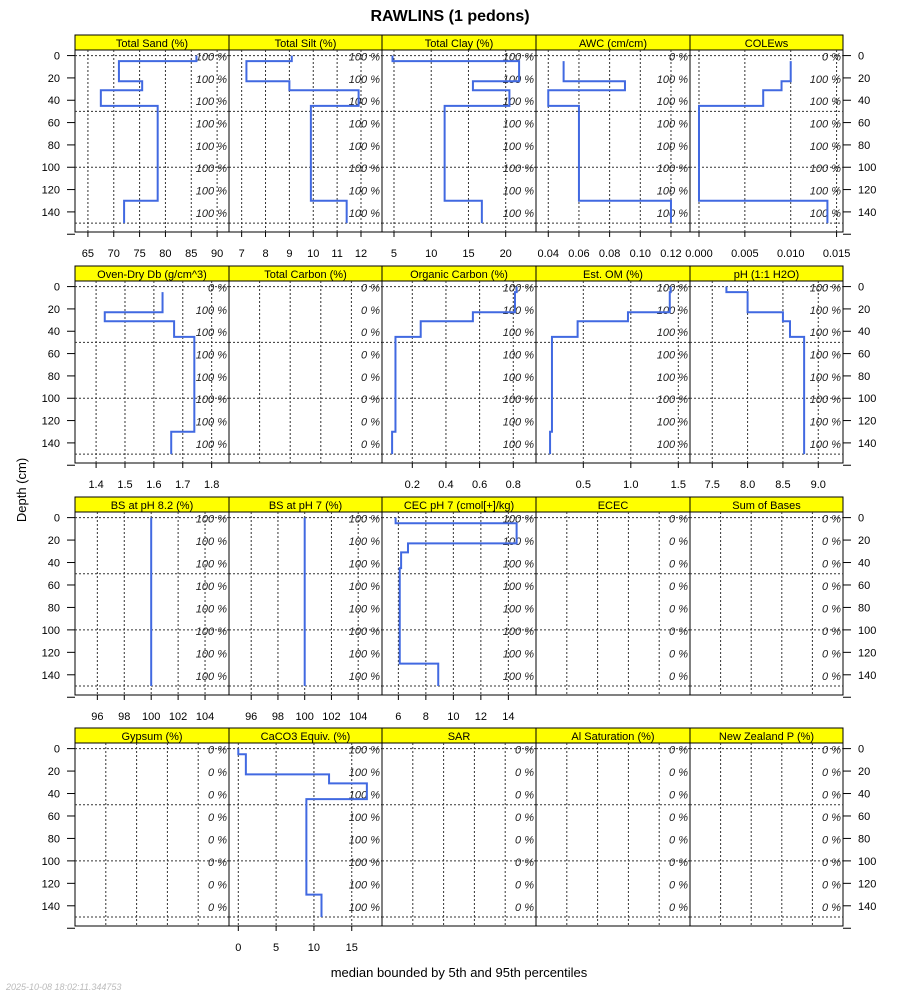 This screenshot has width=900, height=1000. Describe the element at coordinates (114, 254) in the screenshot. I see `x-tick-label: 70` at that location.